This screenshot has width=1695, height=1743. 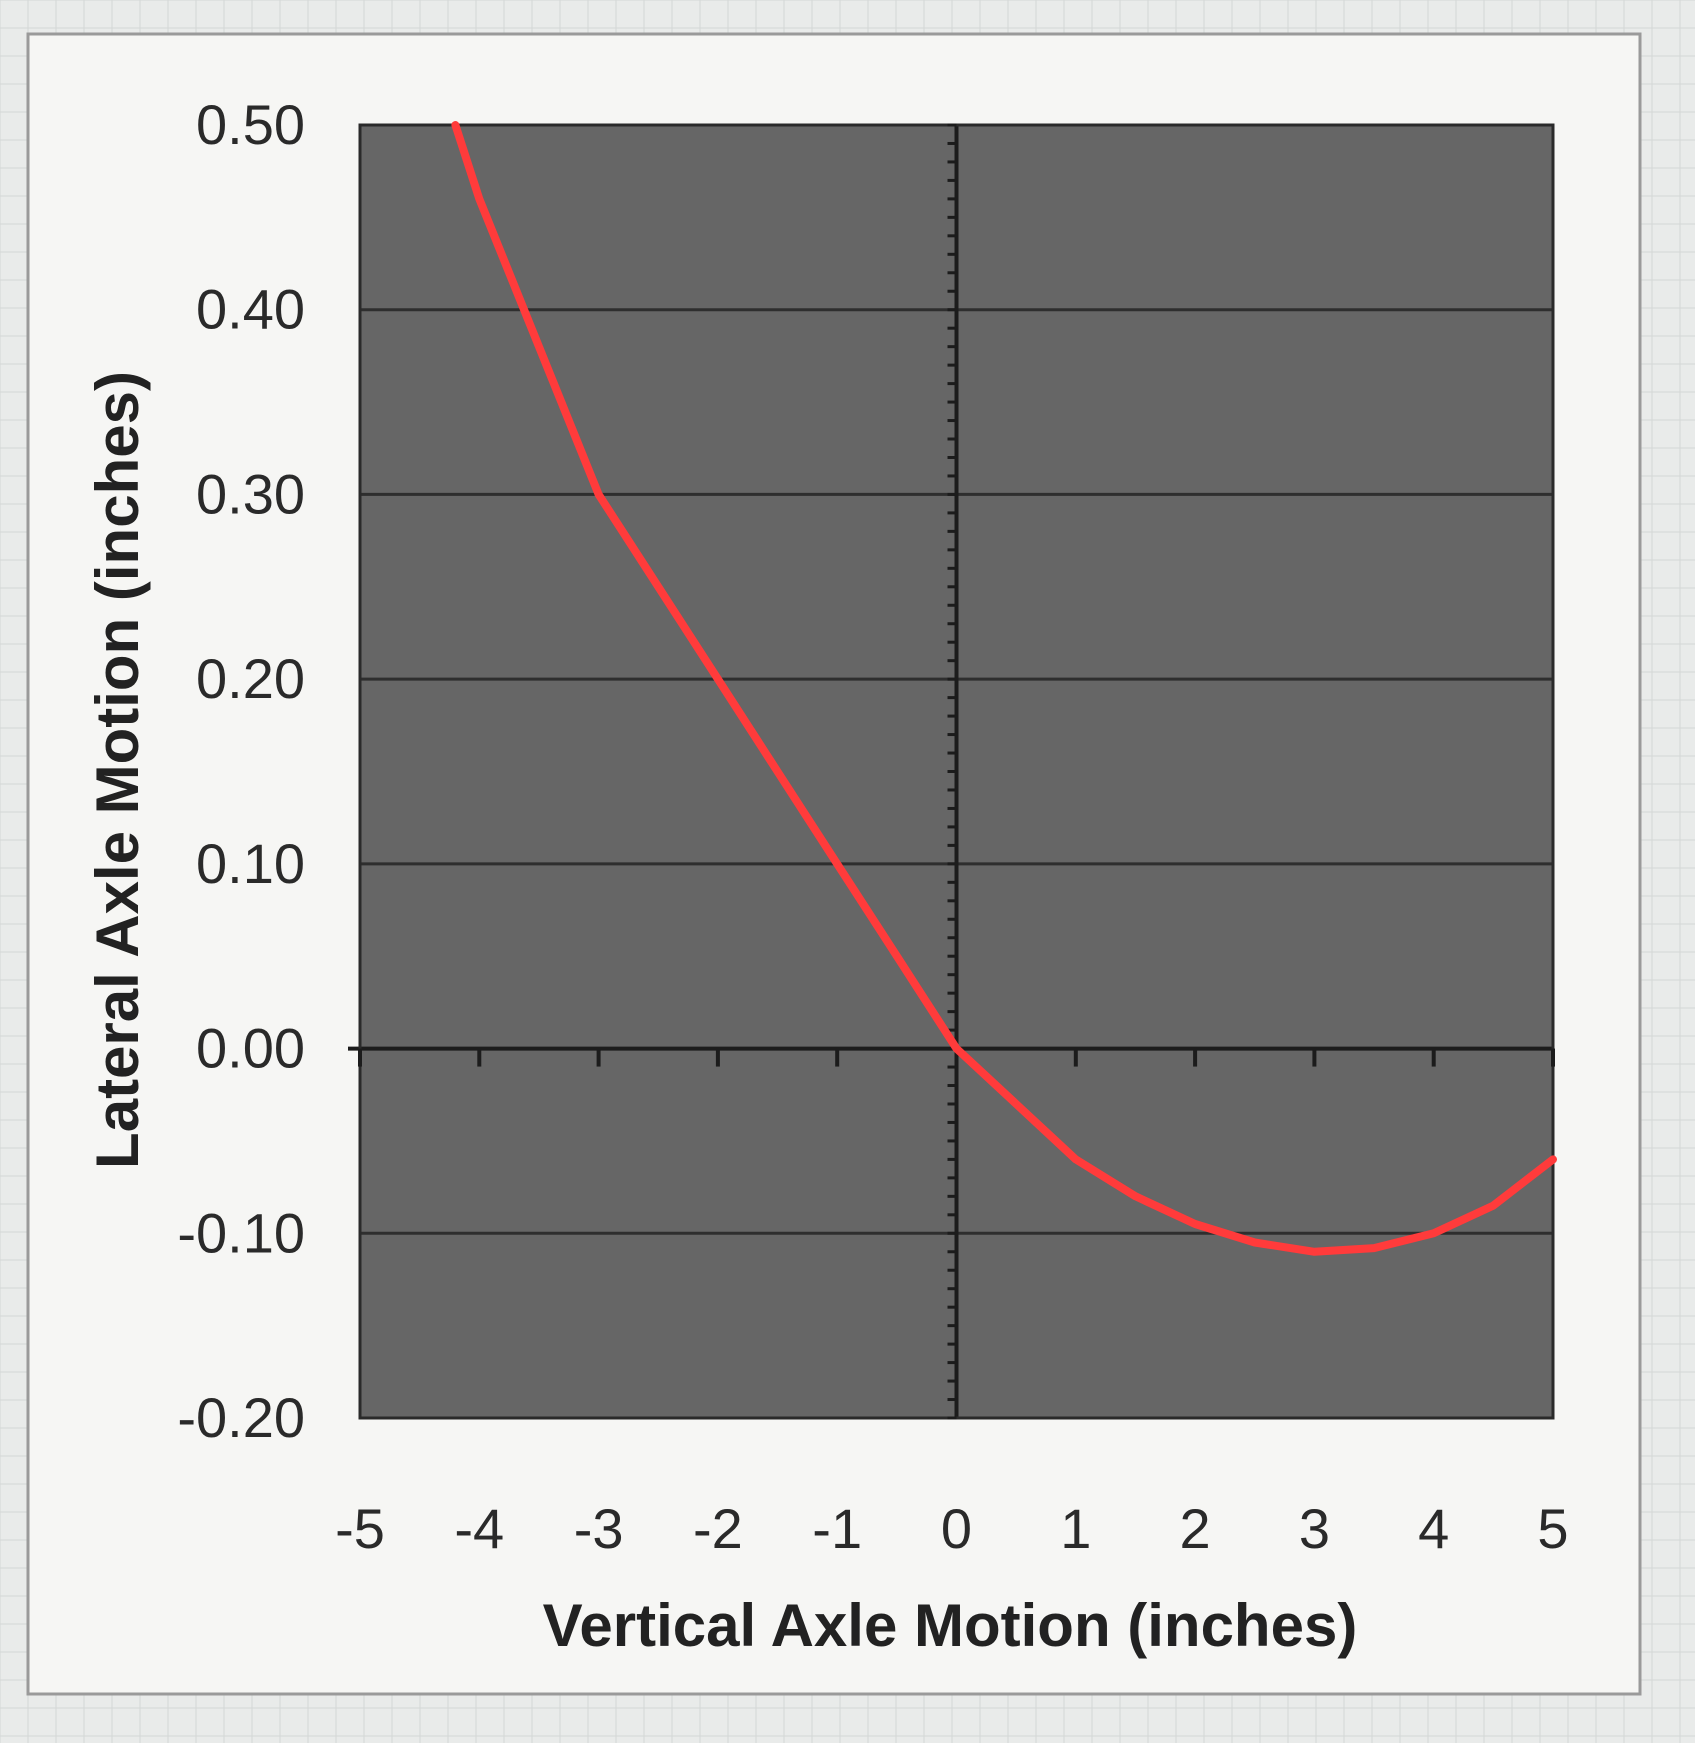 I want to click on x-tick-label: -4, so click(x=479, y=1528).